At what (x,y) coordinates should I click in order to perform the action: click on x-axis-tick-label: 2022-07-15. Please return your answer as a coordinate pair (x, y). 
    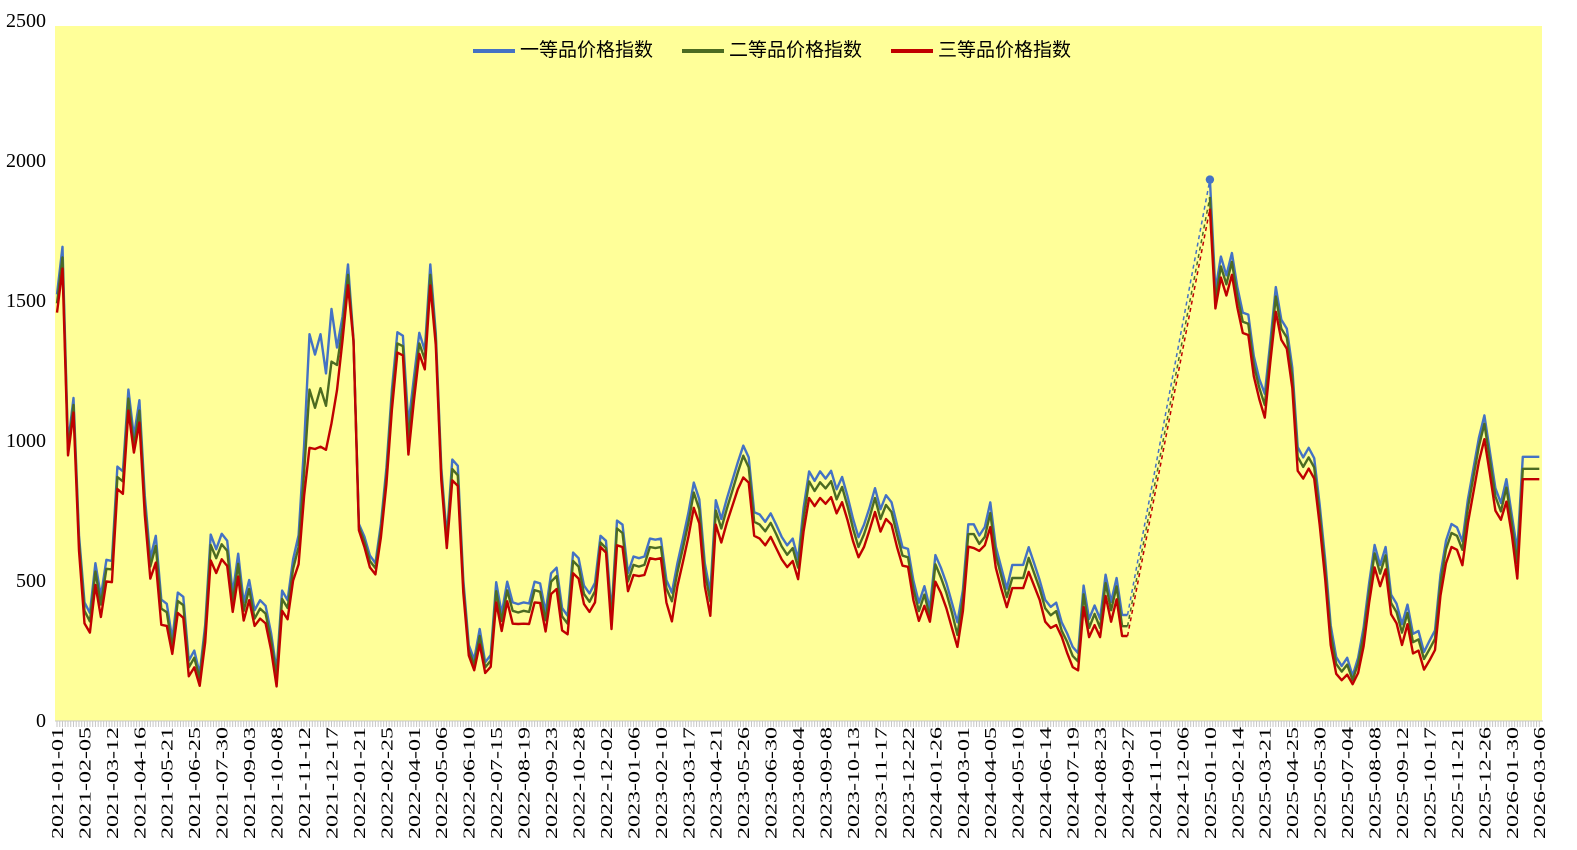
    Looking at the image, I should click on (496, 783).